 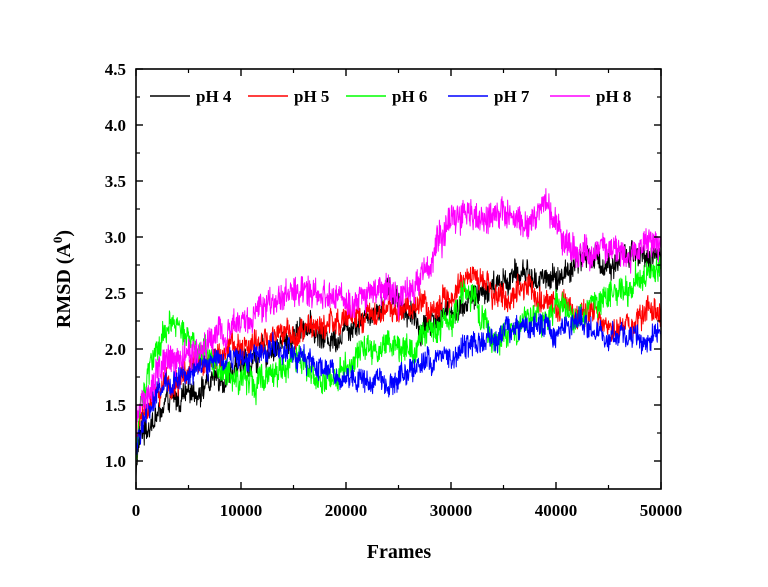 What do you see at coordinates (409, 96) in the screenshot?
I see `legend-label: pH 6` at bounding box center [409, 96].